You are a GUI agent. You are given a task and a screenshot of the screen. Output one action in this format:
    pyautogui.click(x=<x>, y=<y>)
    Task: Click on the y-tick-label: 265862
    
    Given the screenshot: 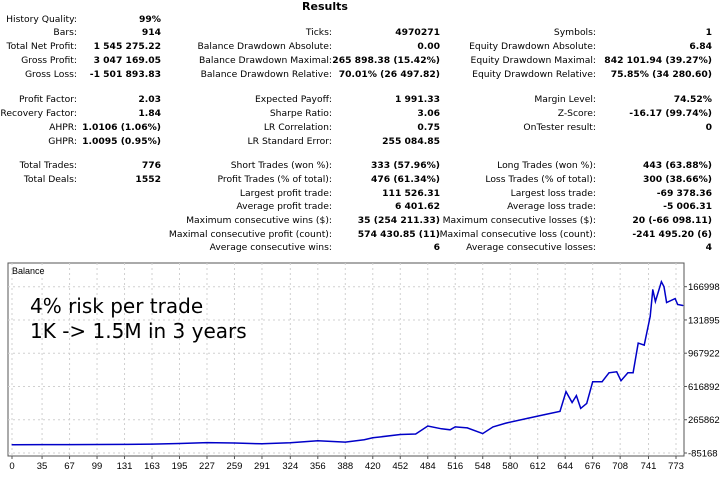 What is the action you would take?
    pyautogui.click(x=704, y=420)
    